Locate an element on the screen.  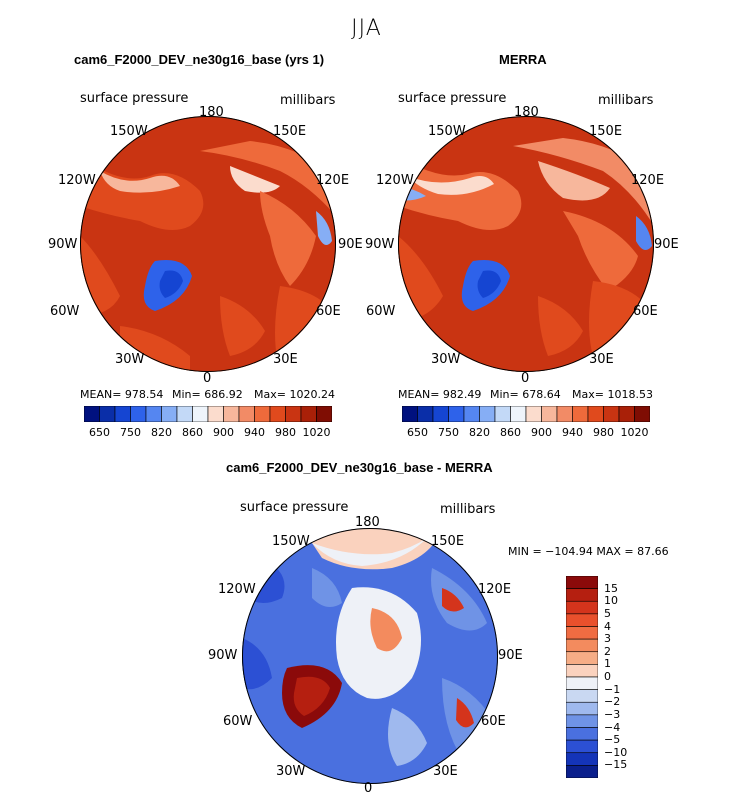
panel-1-title: cam6_F2000_DEV_ne30g16_base (yrs 1) is located at coordinates (199, 59).